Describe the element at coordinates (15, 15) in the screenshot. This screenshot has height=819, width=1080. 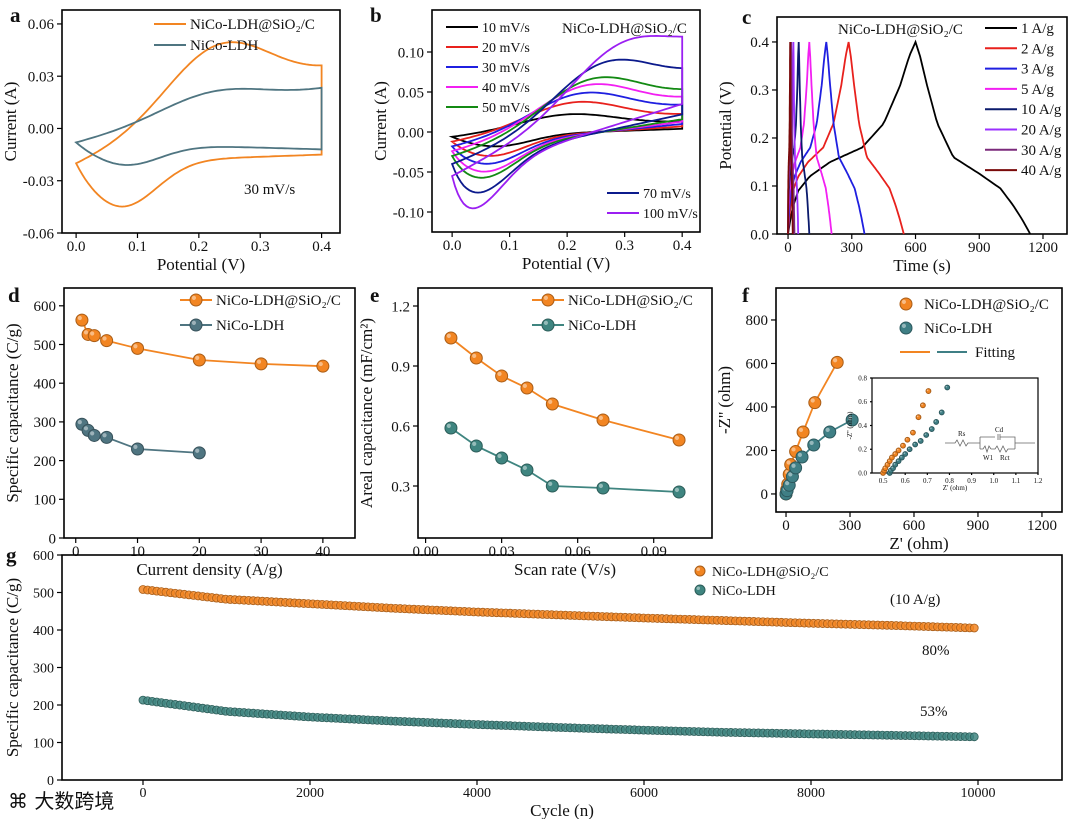
I see `panel-letter: a` at that location.